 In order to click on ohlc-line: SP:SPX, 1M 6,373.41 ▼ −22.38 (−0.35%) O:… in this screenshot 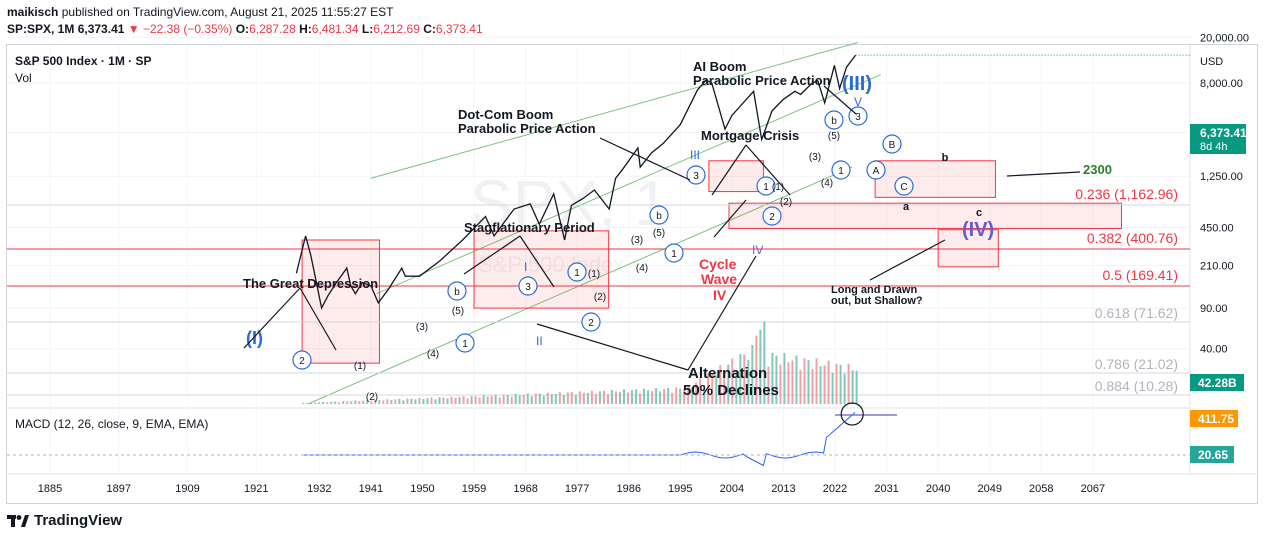, I will do `click(245, 29)`.